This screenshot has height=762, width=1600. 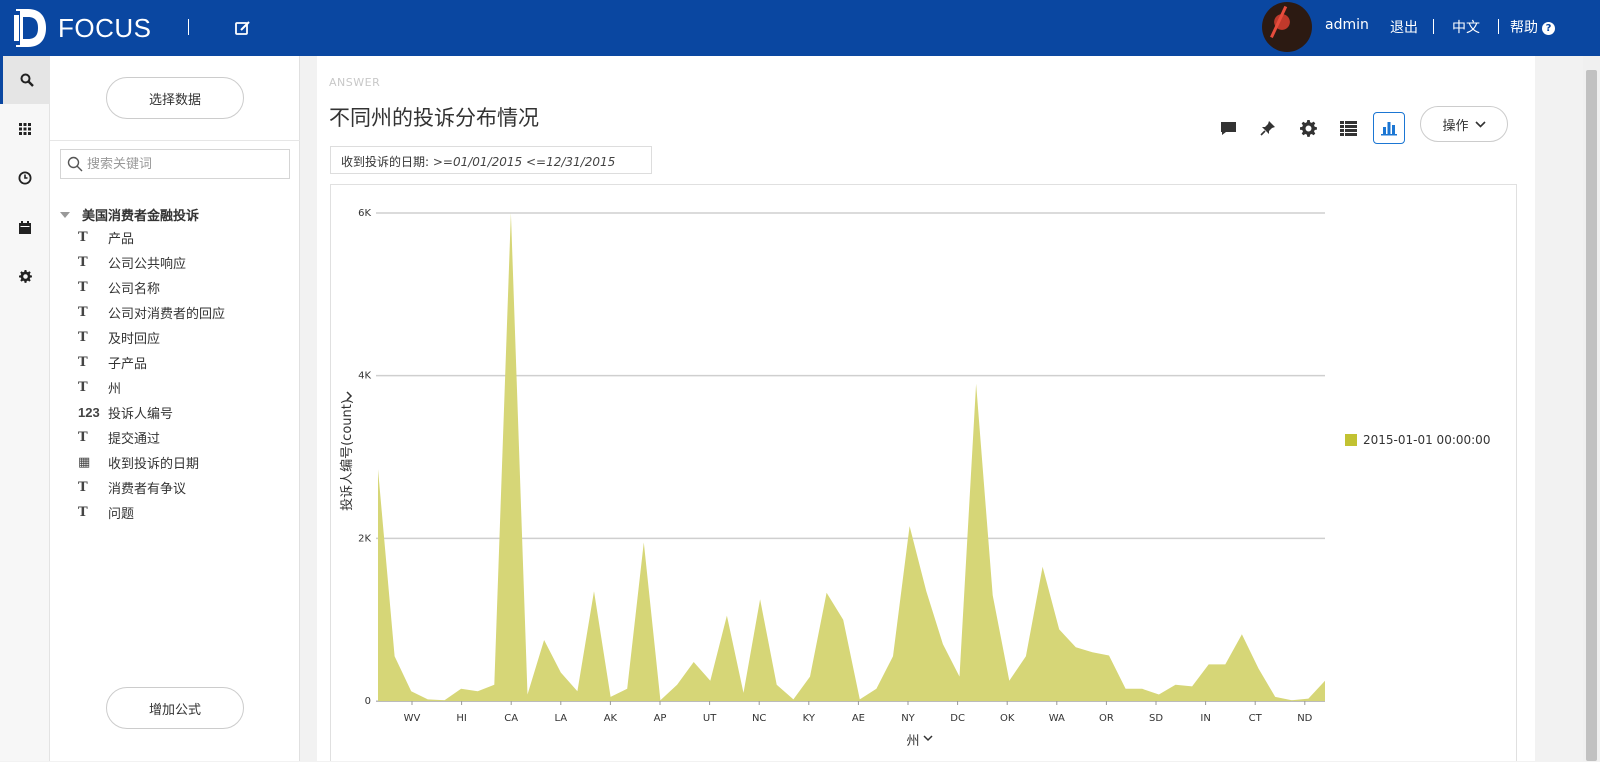 I want to click on x-tick-label: CA, so click(x=511, y=718).